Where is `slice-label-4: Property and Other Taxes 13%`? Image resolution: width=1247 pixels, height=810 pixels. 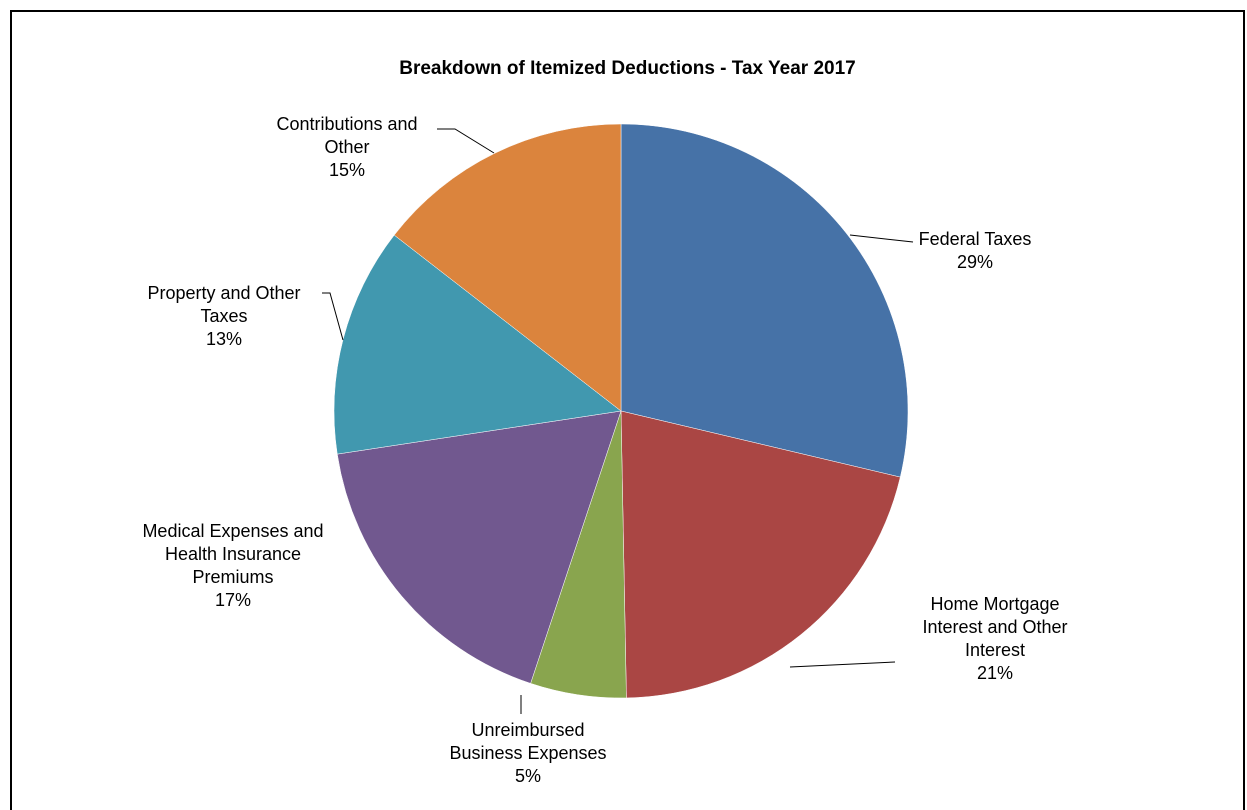
slice-label-4: Property and Other Taxes 13% is located at coordinates (223, 316).